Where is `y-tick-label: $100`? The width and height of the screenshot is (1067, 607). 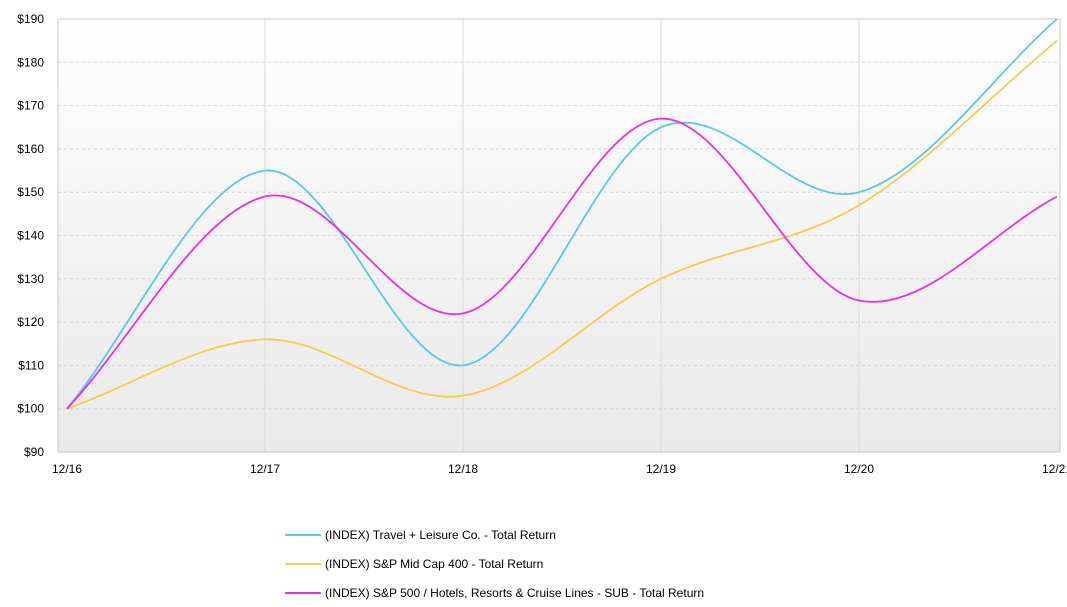 y-tick-label: $100 is located at coordinates (30, 409).